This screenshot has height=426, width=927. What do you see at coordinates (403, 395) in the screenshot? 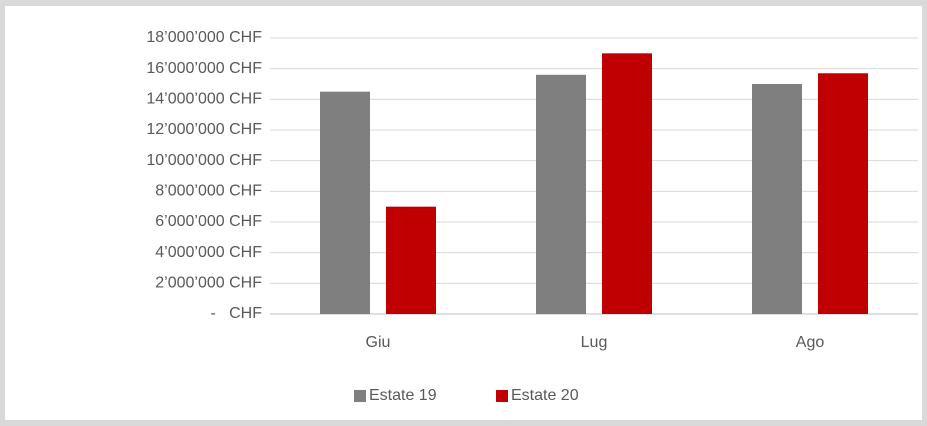
I see `legend-label: Estate 19` at bounding box center [403, 395].